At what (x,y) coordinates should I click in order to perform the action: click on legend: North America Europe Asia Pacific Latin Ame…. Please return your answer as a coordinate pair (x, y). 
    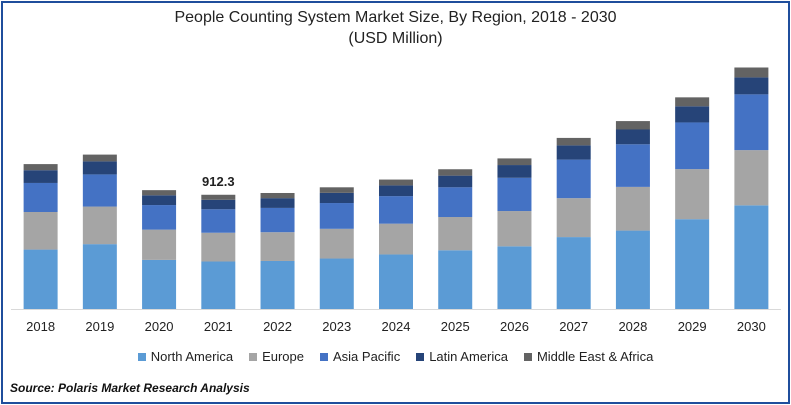
    Looking at the image, I should click on (395, 356).